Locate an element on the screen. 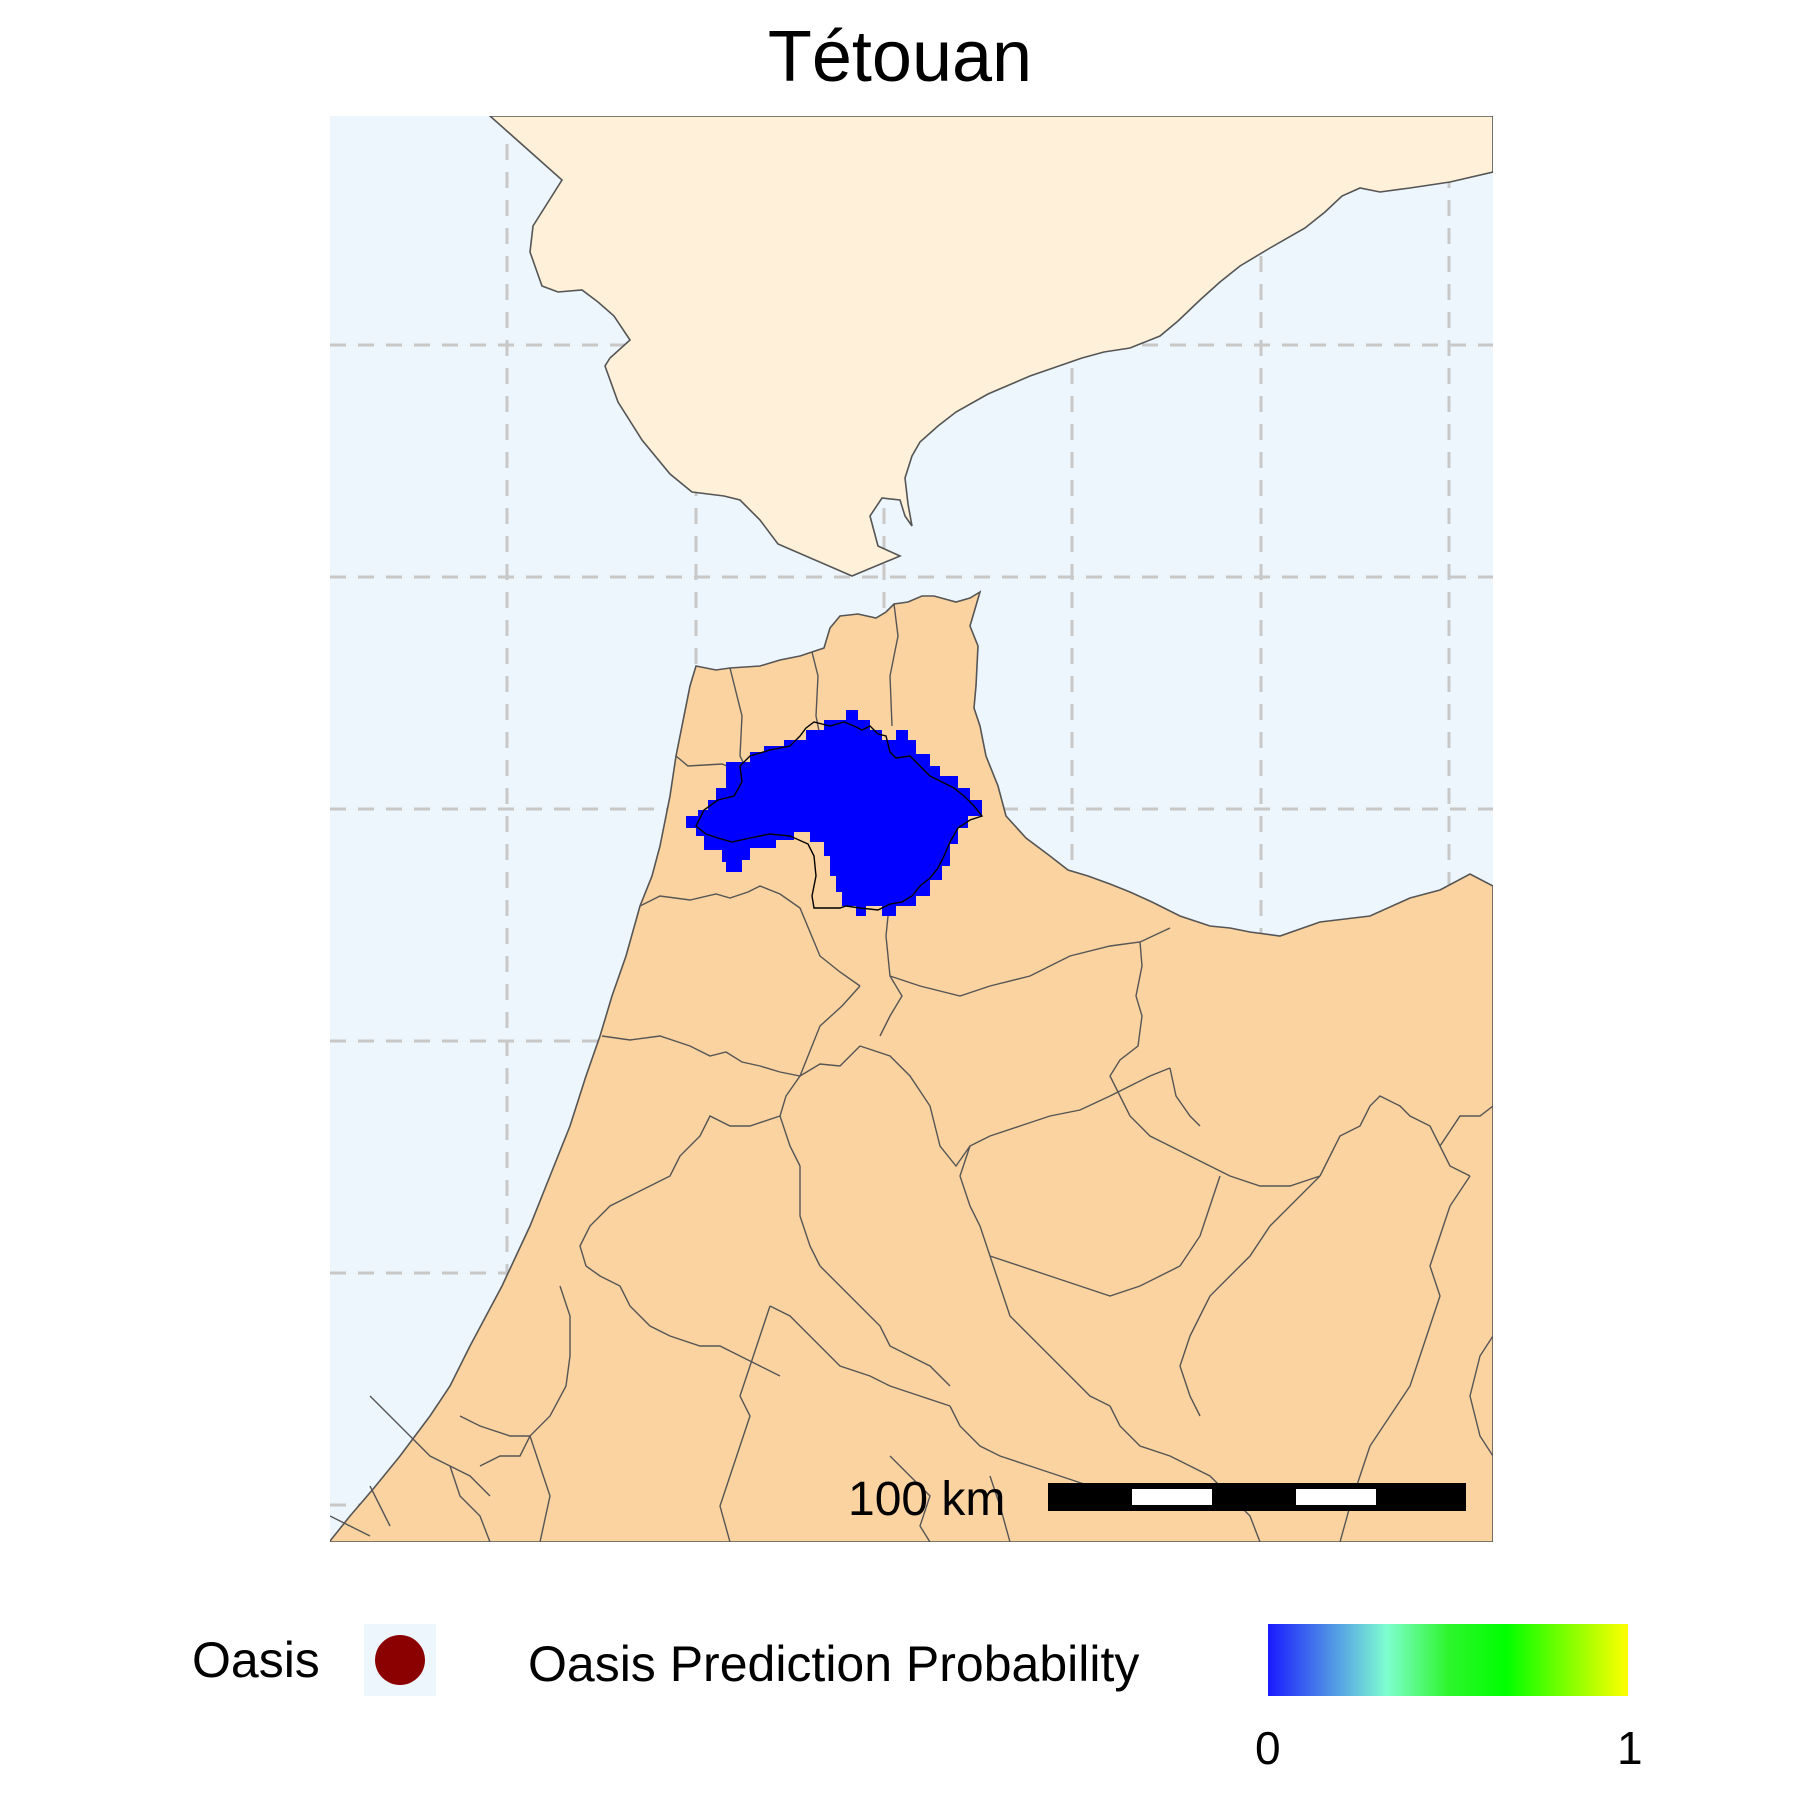 Image resolution: width=1800 pixels, height=1800 pixels. colorbar-min-label: 0 is located at coordinates (1268, 1748).